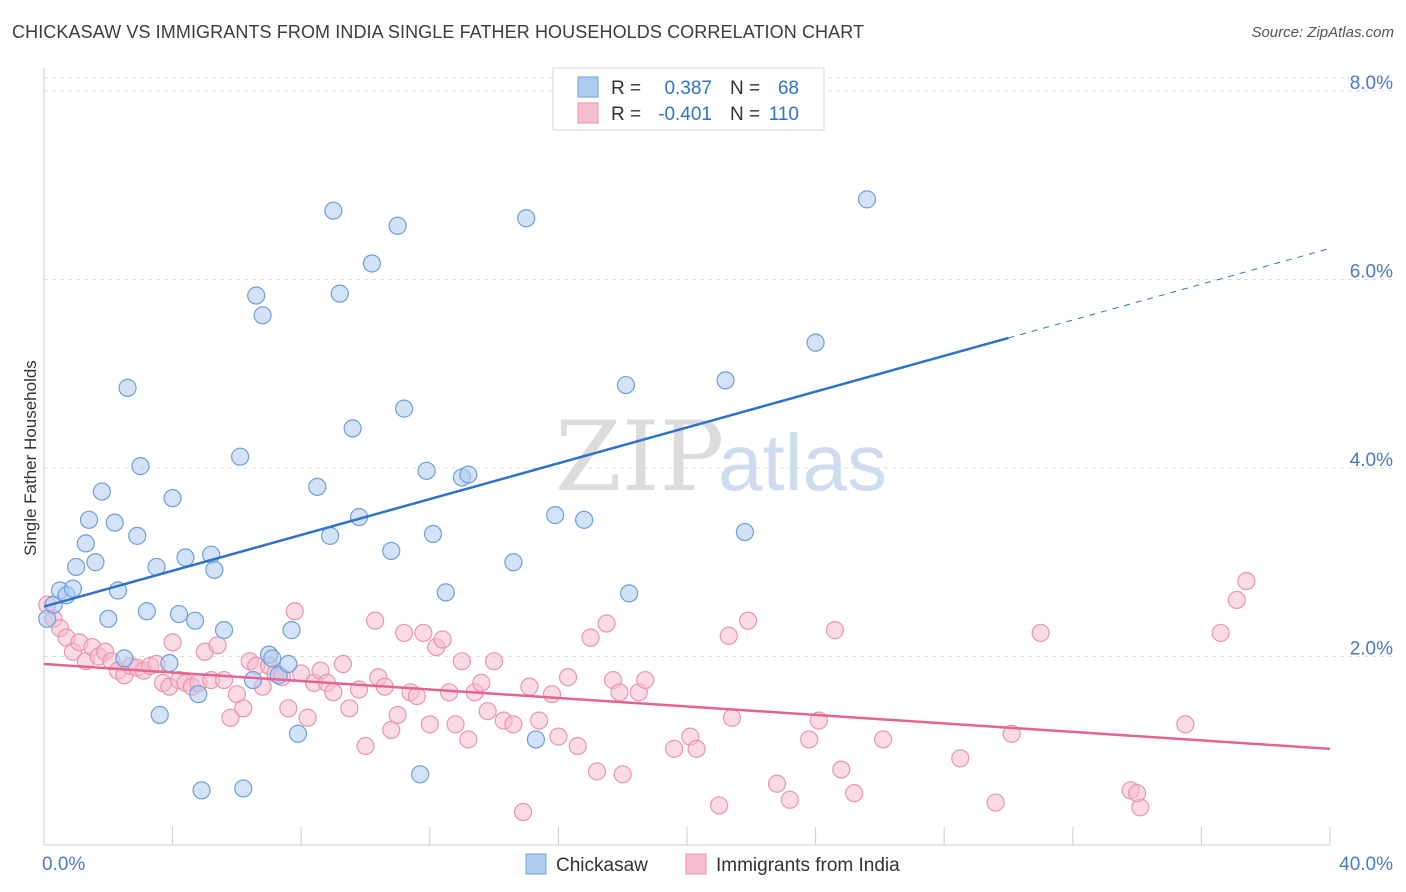  Describe the element at coordinates (588, 87) in the screenshot. I see `chickasaw-swatch` at that location.